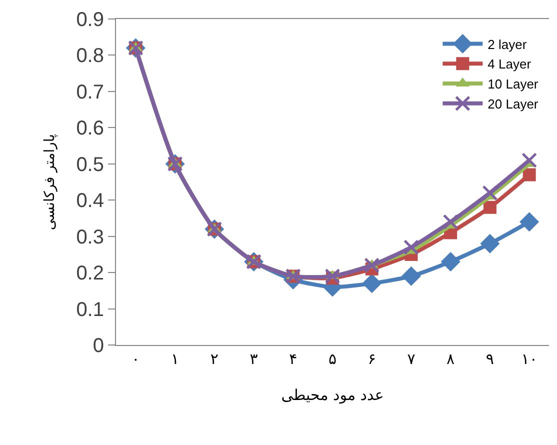  I want to click on legend-label: 20 Layer, so click(513, 104).